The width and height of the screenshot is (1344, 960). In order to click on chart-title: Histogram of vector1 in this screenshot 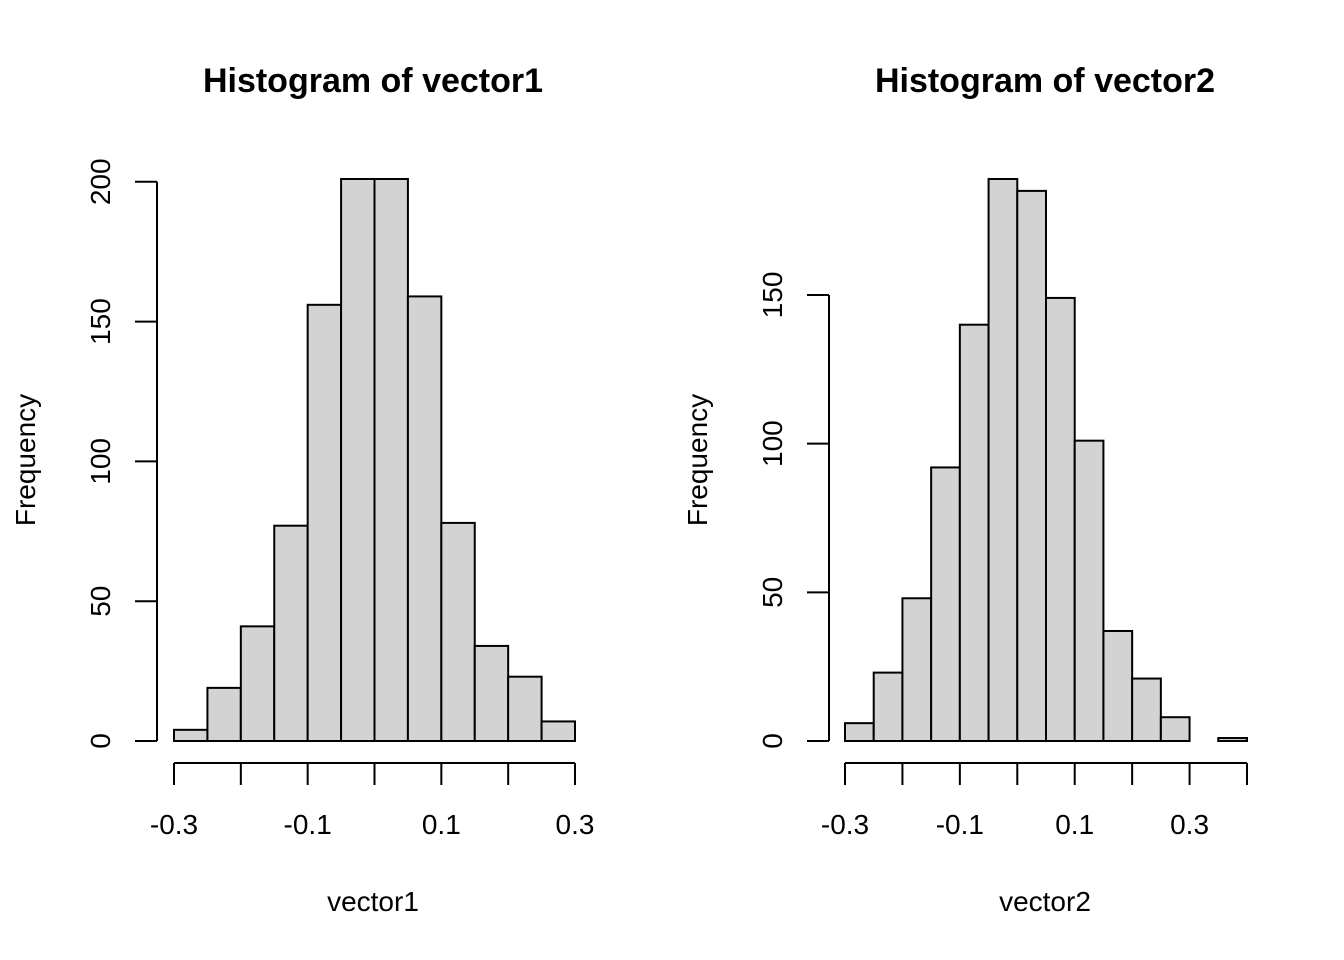, I will do `click(373, 81)`.